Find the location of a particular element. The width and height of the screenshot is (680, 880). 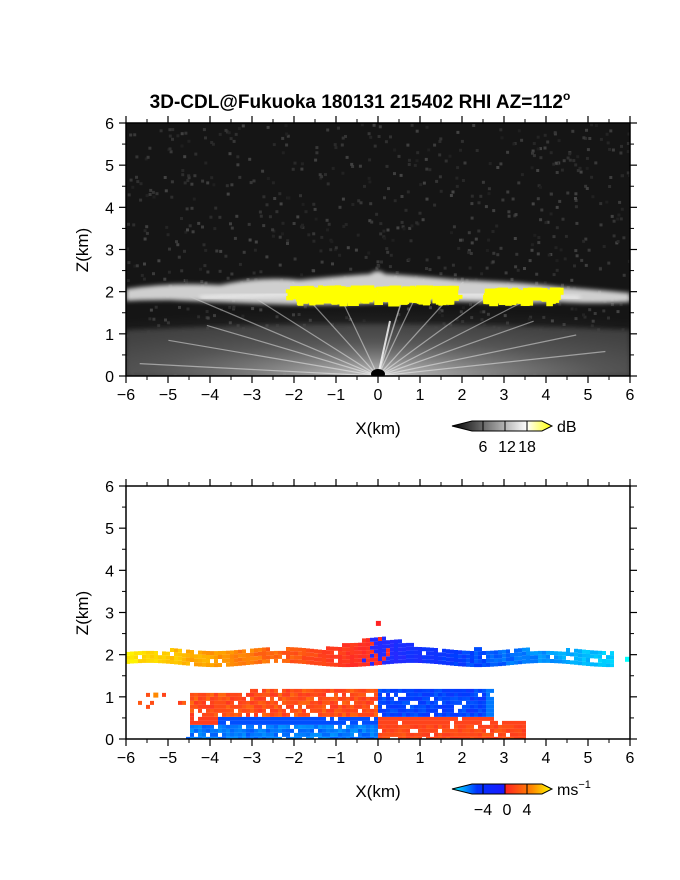

near-site-echo is located at coordinates (378, 338).